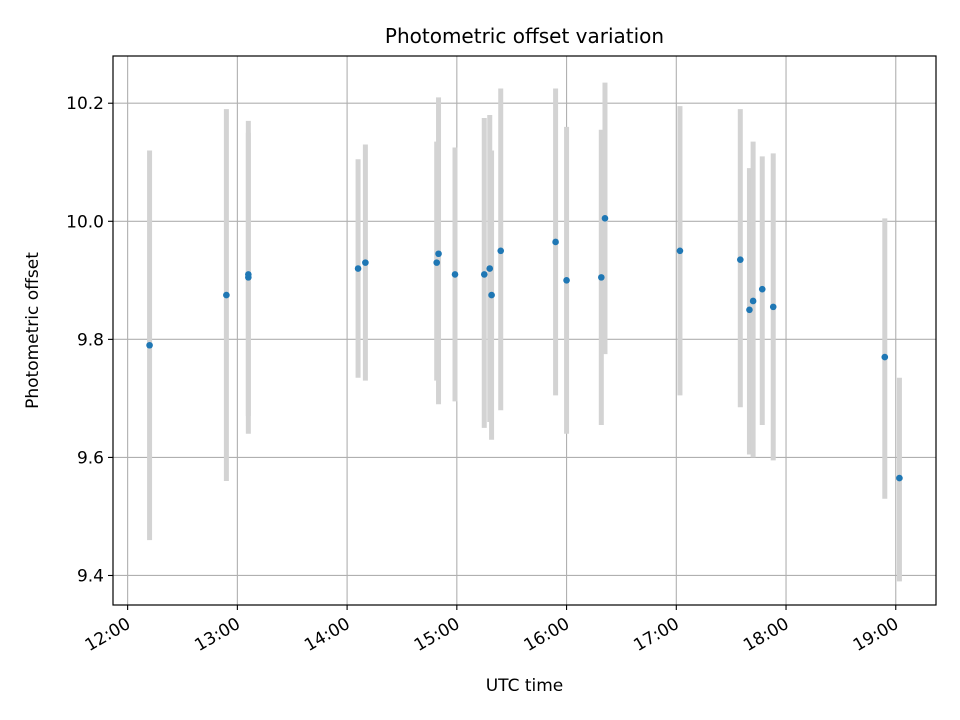 The height and width of the screenshot is (720, 960). I want to click on y-tick-label: 10.2, so click(85, 104).